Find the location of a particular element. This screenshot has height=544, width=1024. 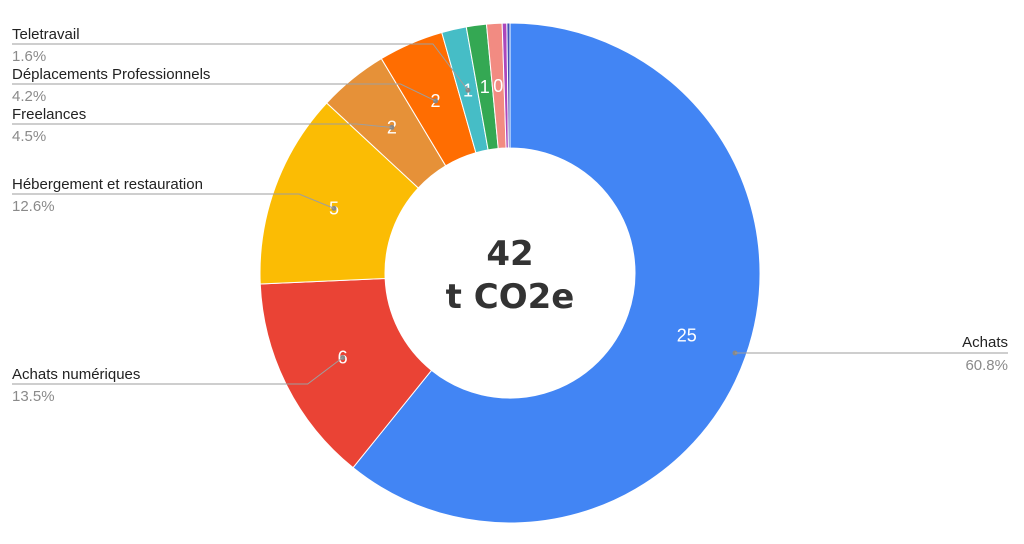

center-total-value: 42 is located at coordinates (509, 254).